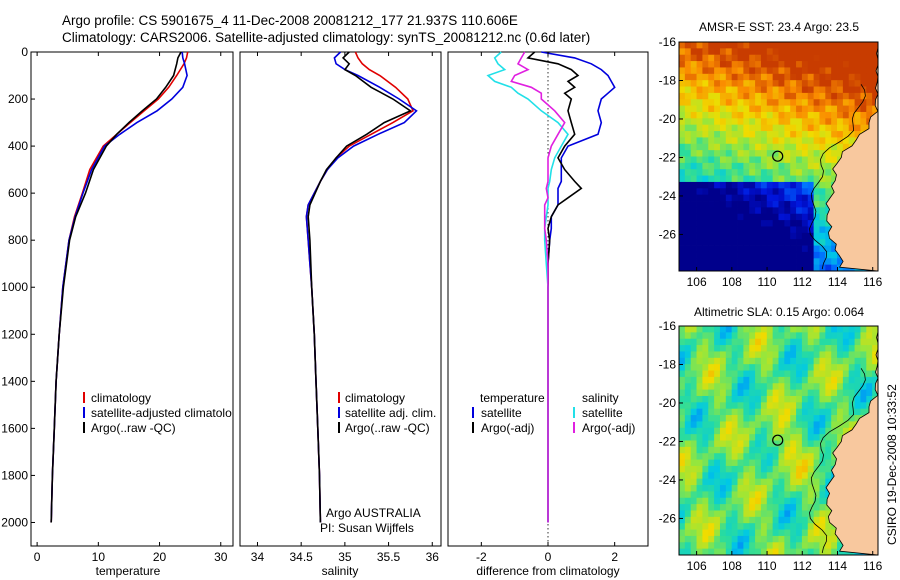  I want to click on pi-annotation: PI: Susan Wijffels, so click(367, 528).